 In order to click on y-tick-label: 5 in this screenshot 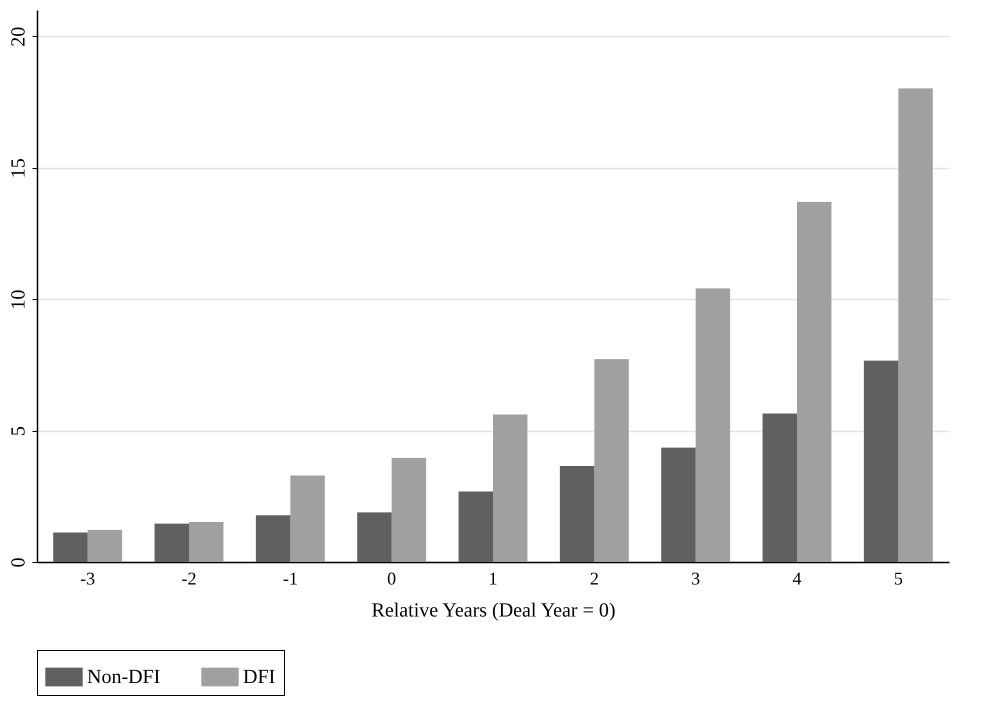, I will do `click(19, 431)`.